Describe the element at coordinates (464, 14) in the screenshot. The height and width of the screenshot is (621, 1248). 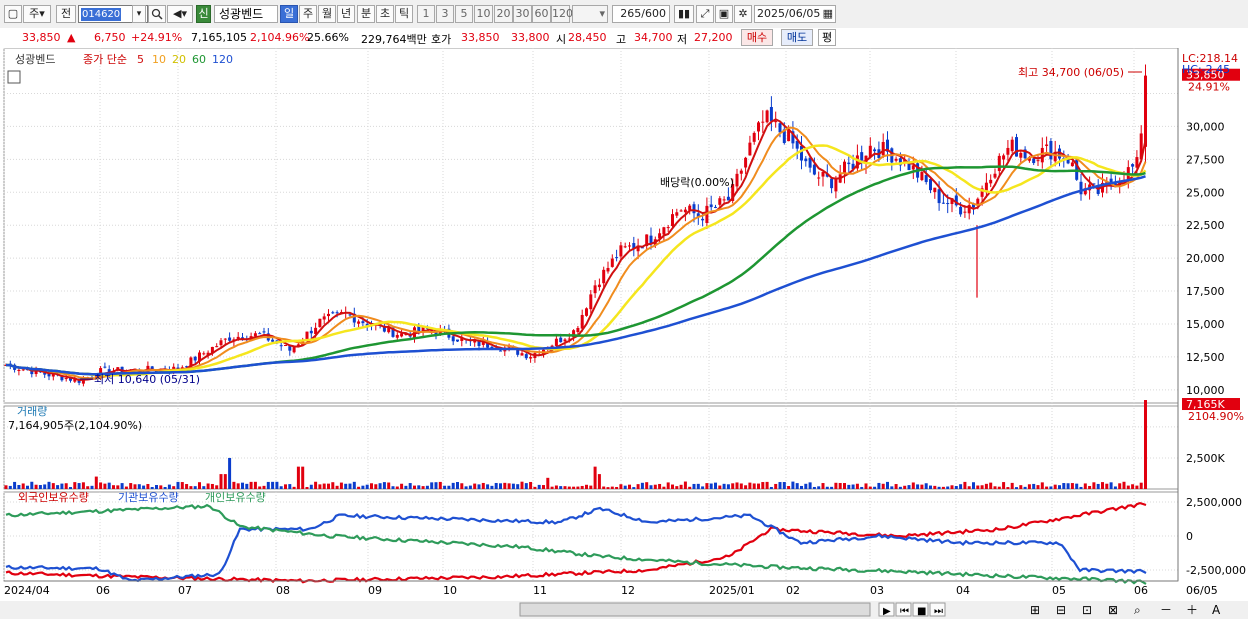
I see `interval-5-button: 5` at that location.